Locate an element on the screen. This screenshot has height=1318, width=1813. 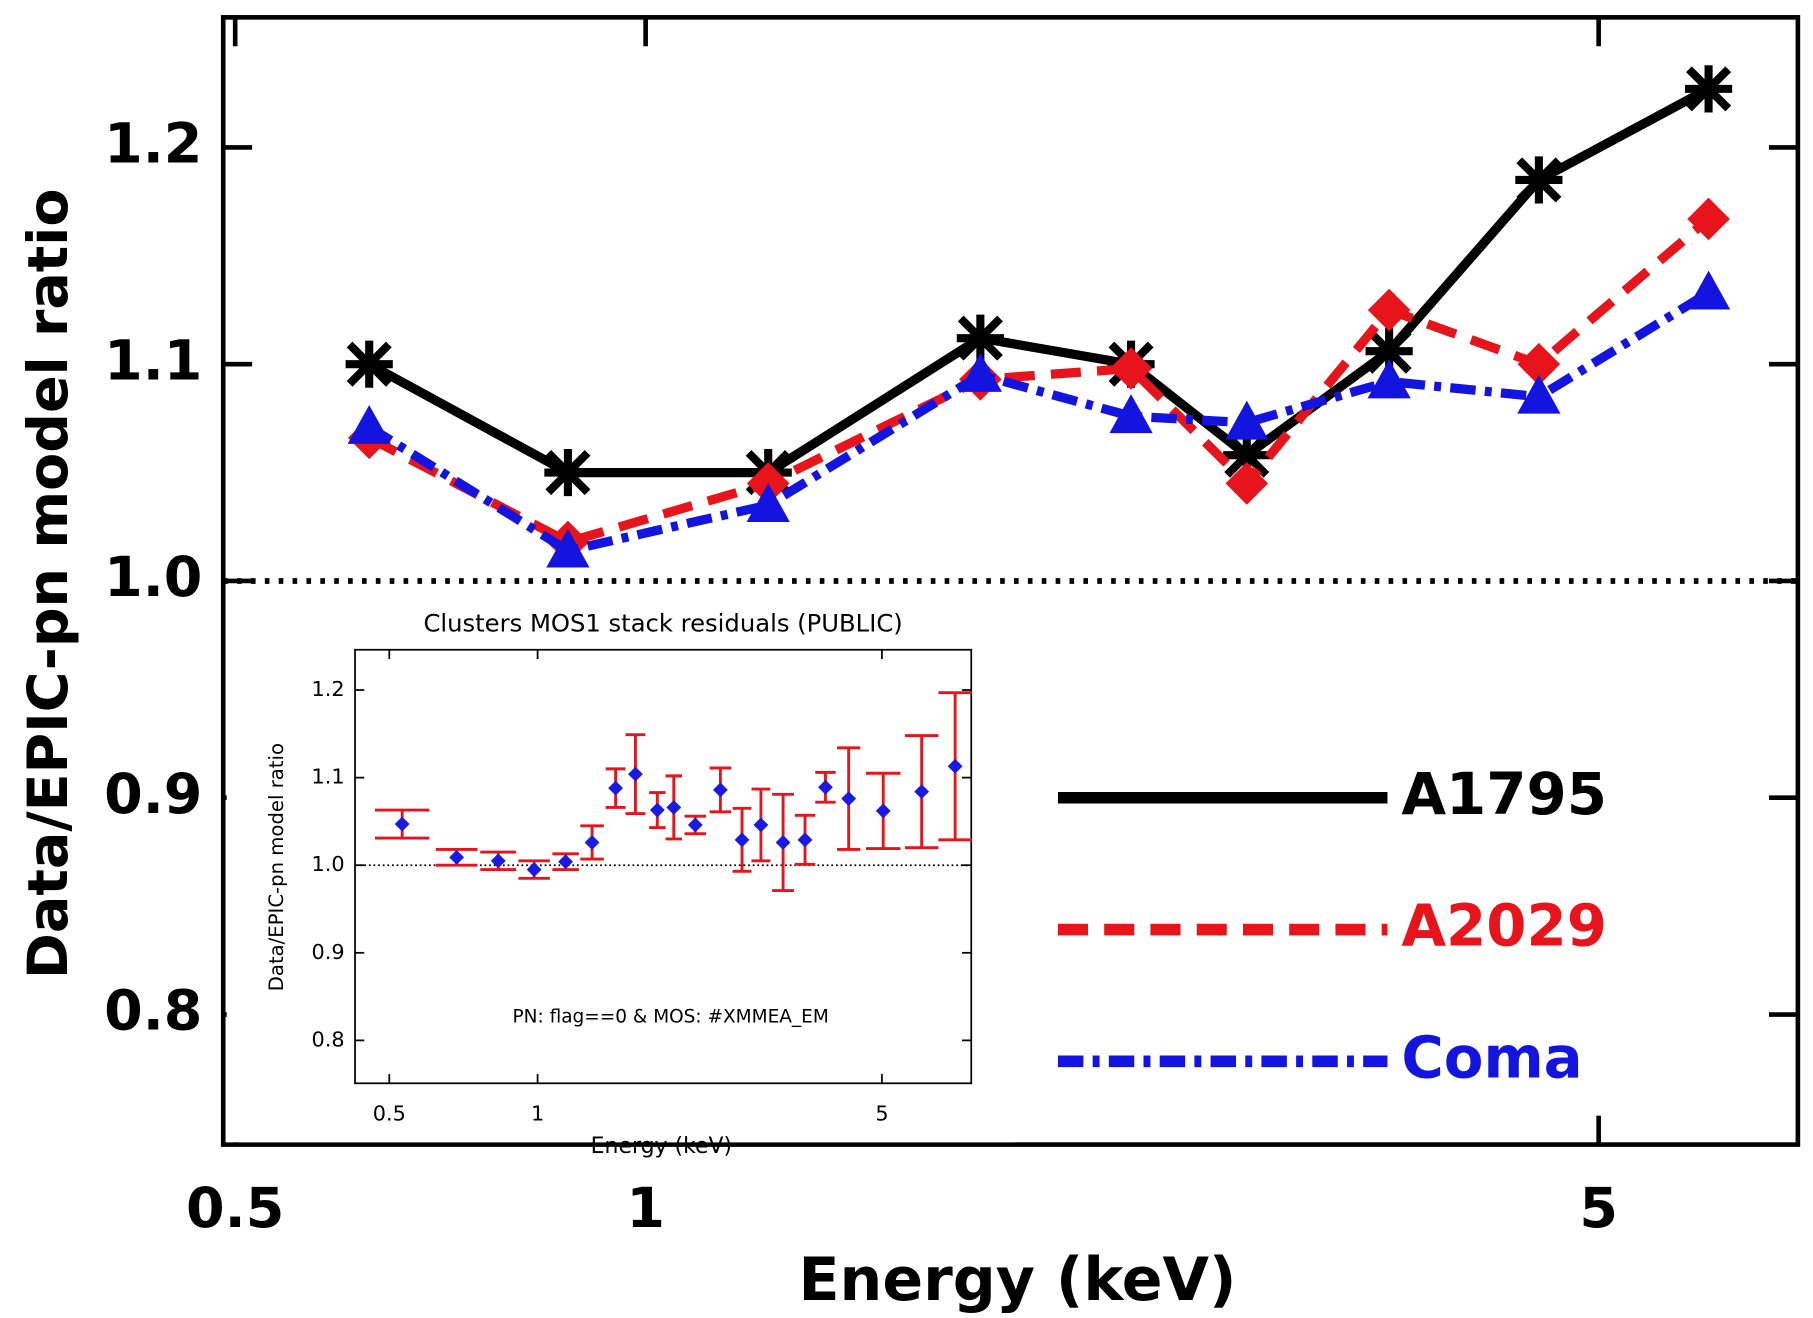
legend-label: A1795 is located at coordinates (1504, 794).